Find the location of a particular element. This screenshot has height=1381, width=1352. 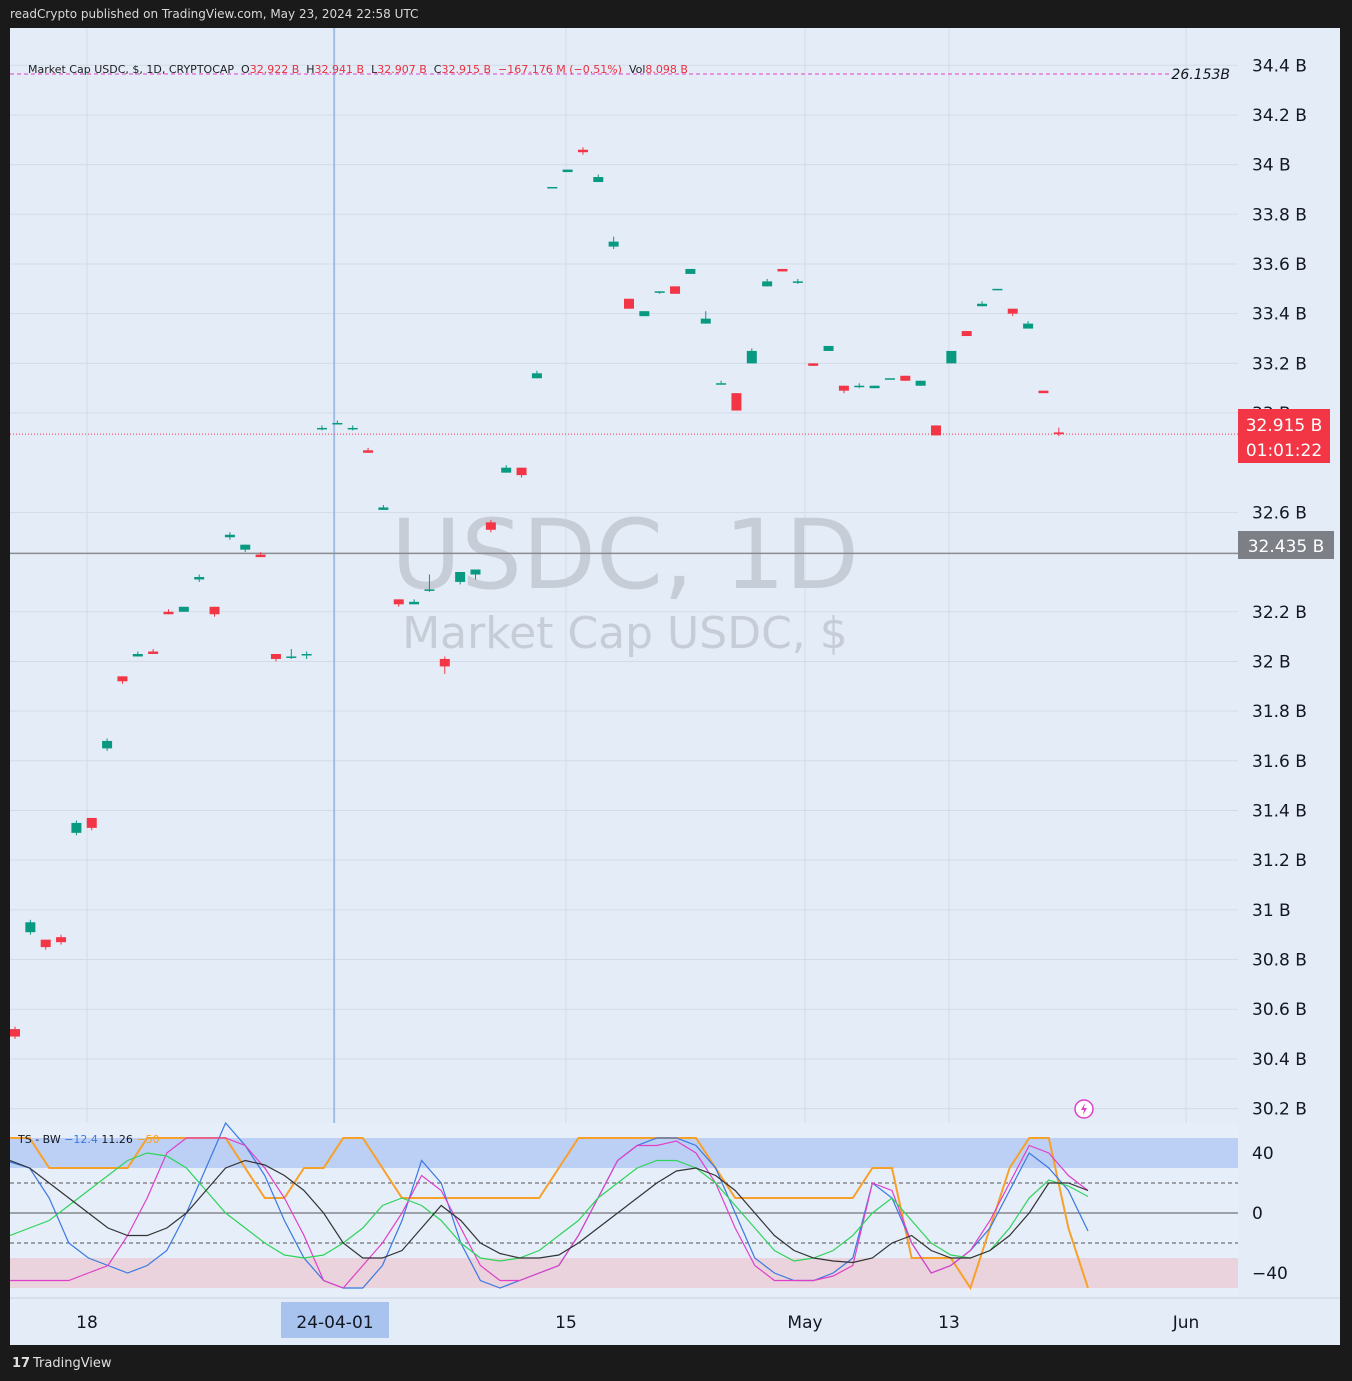

y-tick-label: 32.6 B is located at coordinates (1279, 513).